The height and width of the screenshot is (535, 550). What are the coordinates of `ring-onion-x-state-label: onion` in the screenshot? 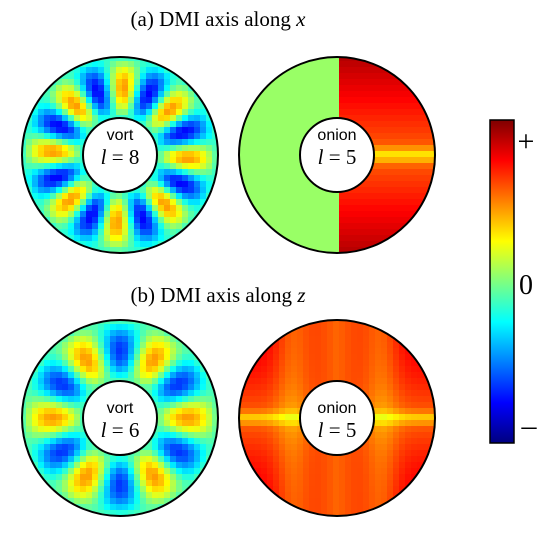 It's located at (336, 135).